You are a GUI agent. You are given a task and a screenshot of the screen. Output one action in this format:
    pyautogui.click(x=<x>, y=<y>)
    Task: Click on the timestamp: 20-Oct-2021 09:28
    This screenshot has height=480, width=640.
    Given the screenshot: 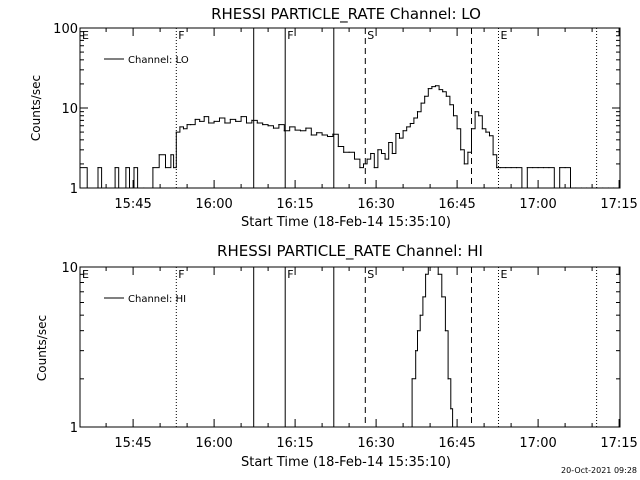 What is the action you would take?
    pyautogui.click(x=599, y=470)
    